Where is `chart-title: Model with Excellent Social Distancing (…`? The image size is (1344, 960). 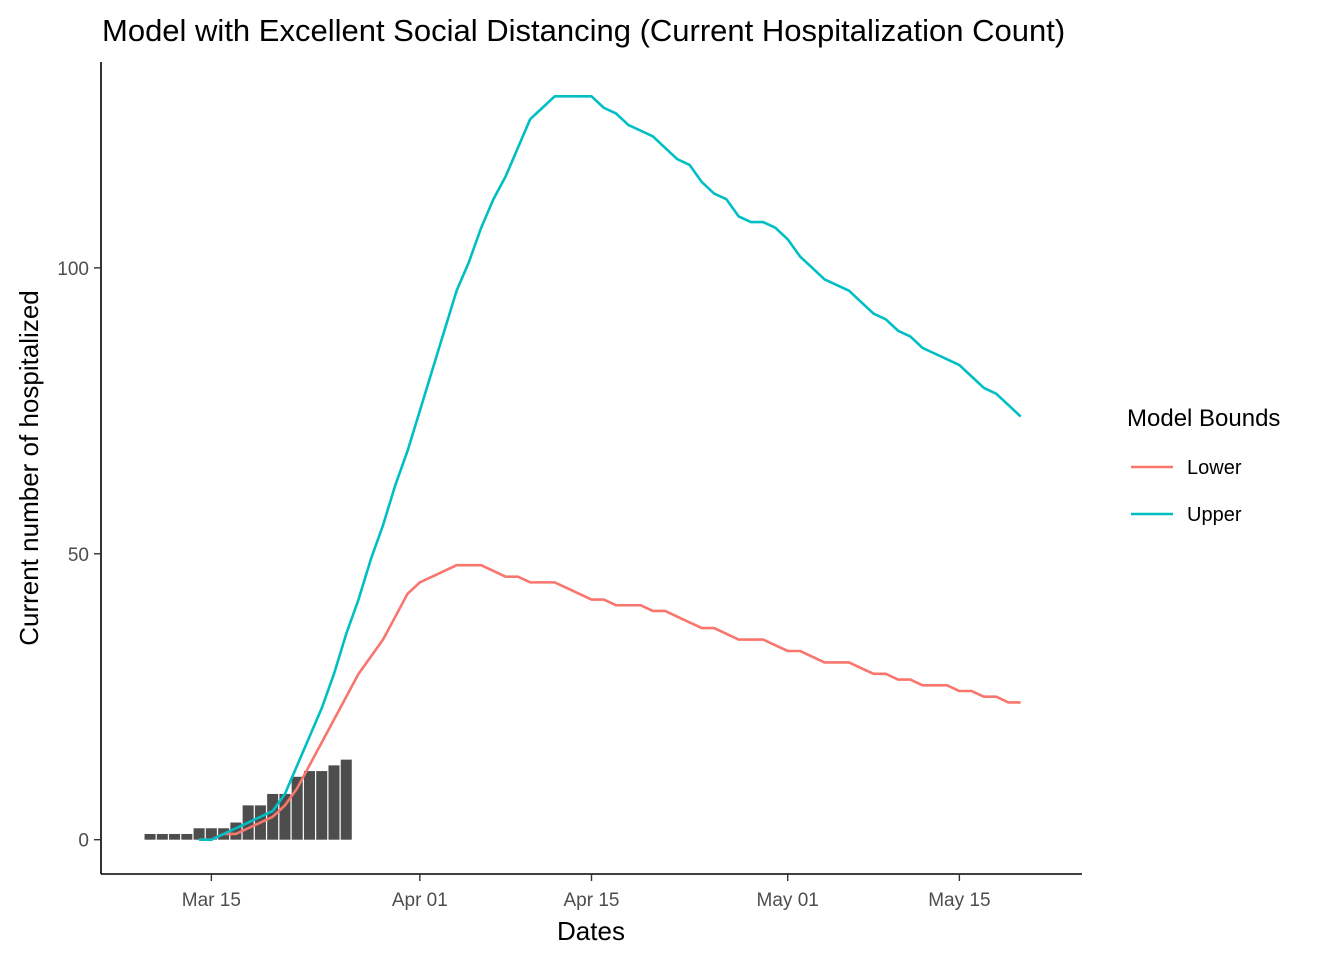 chart-title: Model with Excellent Social Distancing (… is located at coordinates (583, 30).